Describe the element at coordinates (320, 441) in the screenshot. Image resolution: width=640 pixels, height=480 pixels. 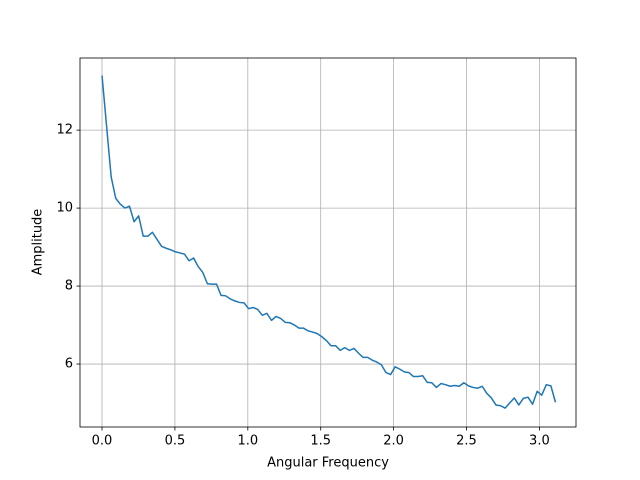
I see `x-tick-label: 1.5` at that location.